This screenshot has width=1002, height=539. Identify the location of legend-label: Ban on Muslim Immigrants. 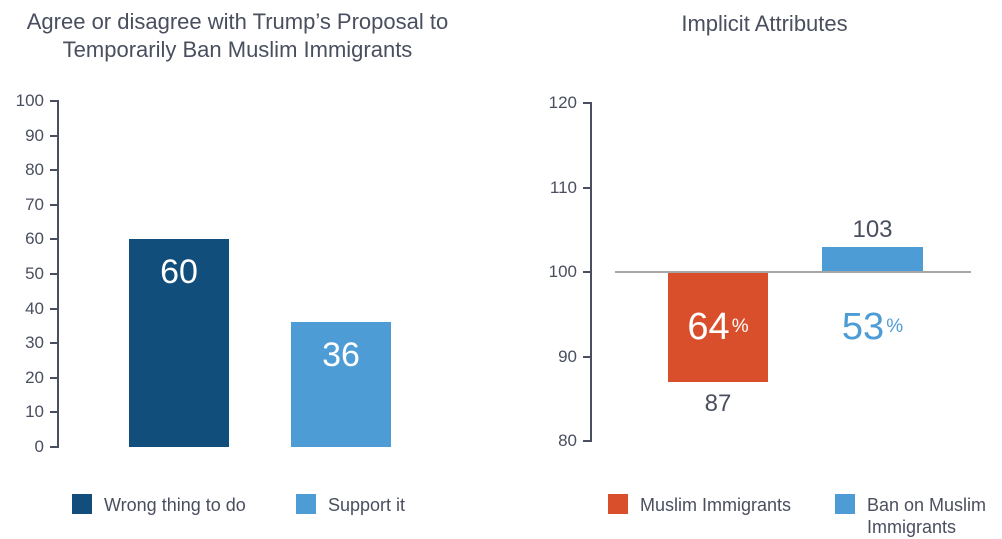
(927, 516).